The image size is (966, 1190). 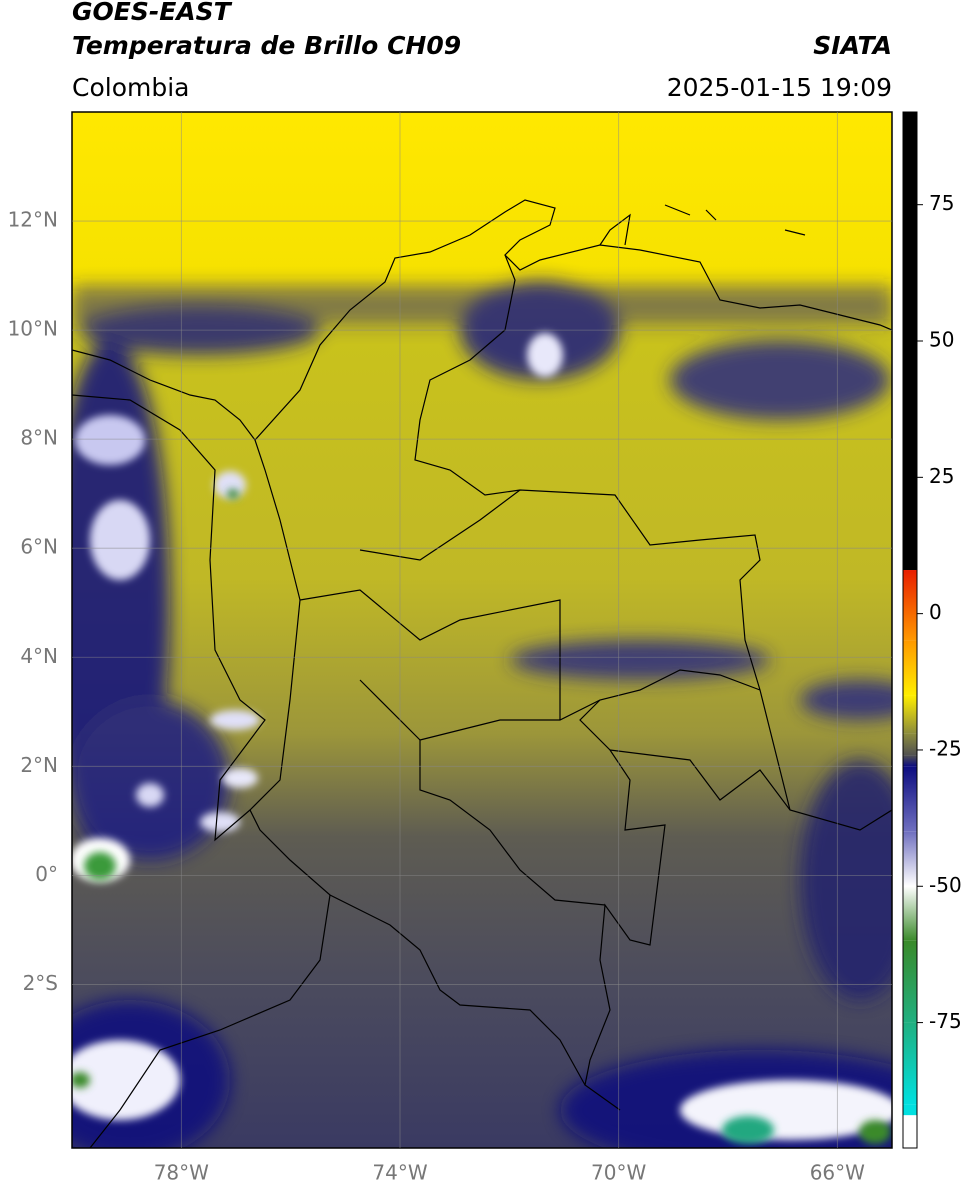 I want to click on y-tick-label: 2°N, so click(x=39, y=765).